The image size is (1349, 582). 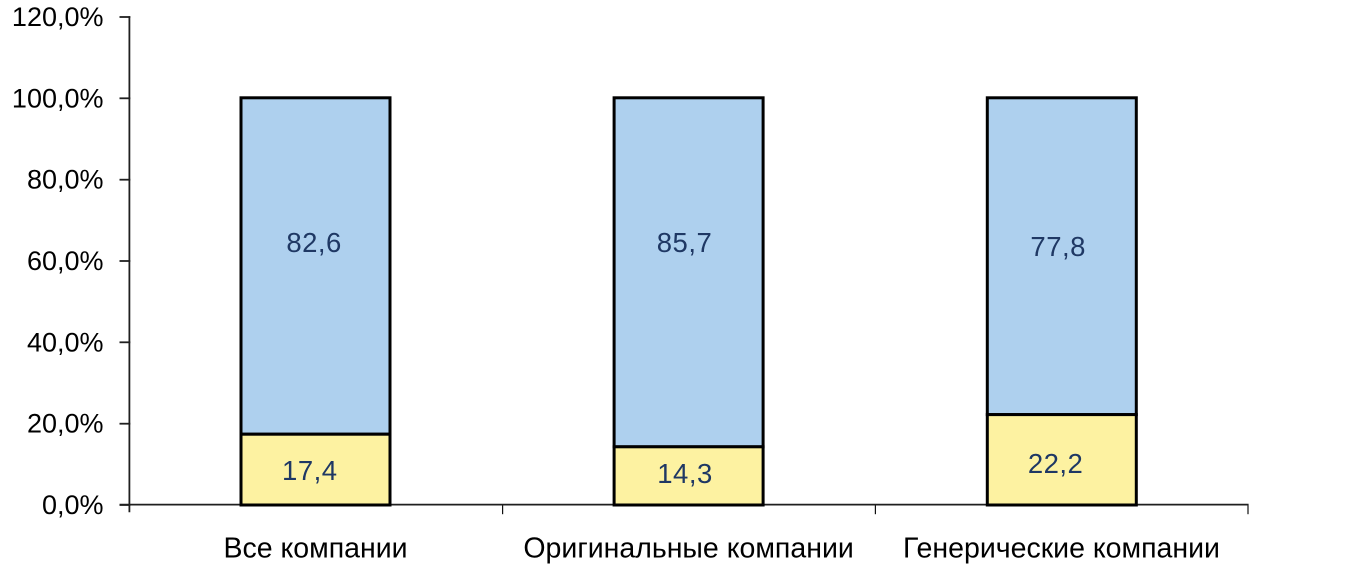 What do you see at coordinates (314, 242) in the screenshot?
I see `svg-text: 82,6` at bounding box center [314, 242].